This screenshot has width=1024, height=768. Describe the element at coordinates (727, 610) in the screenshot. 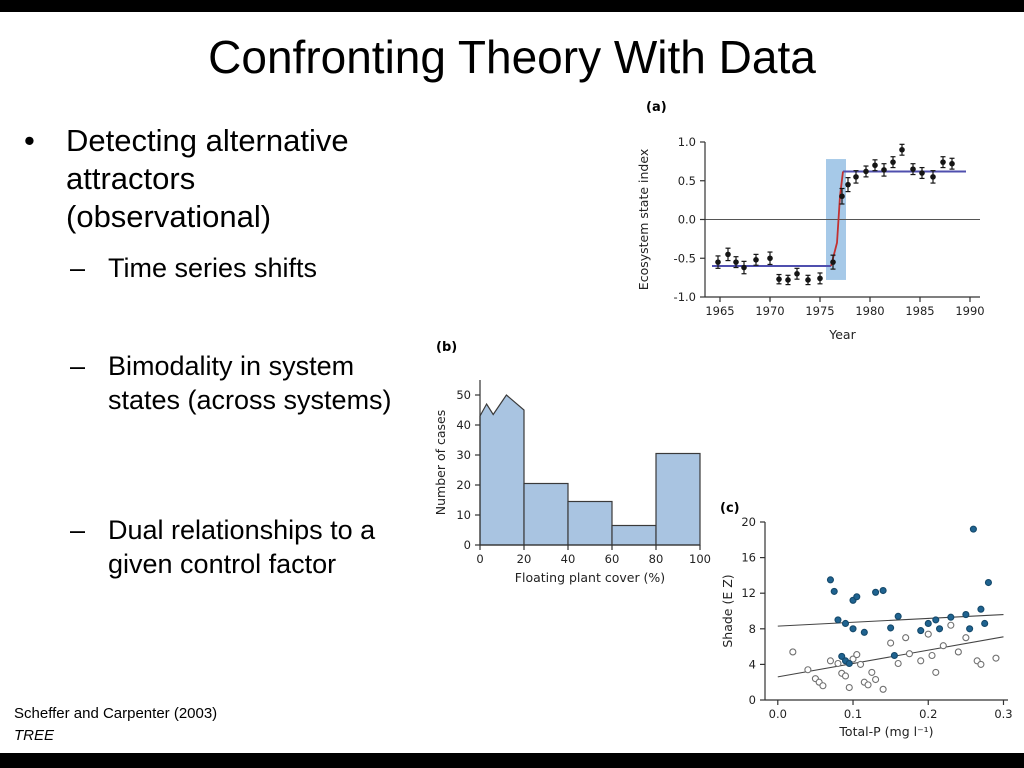

I see `svg-text: Shade (E Z)` at that location.